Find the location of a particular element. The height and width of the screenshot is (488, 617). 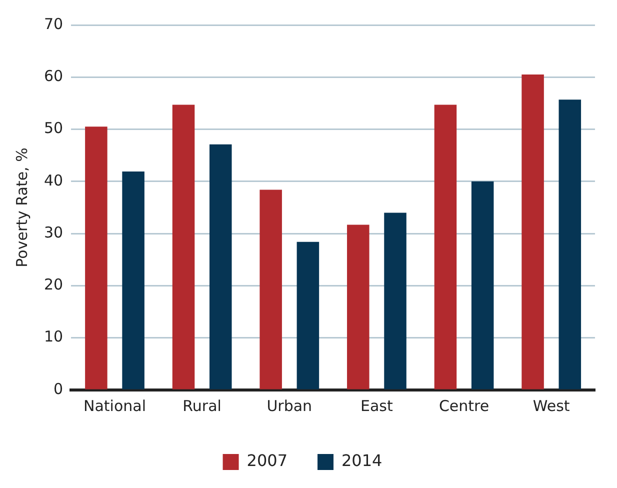

x-tick-label: West is located at coordinates (551, 405).